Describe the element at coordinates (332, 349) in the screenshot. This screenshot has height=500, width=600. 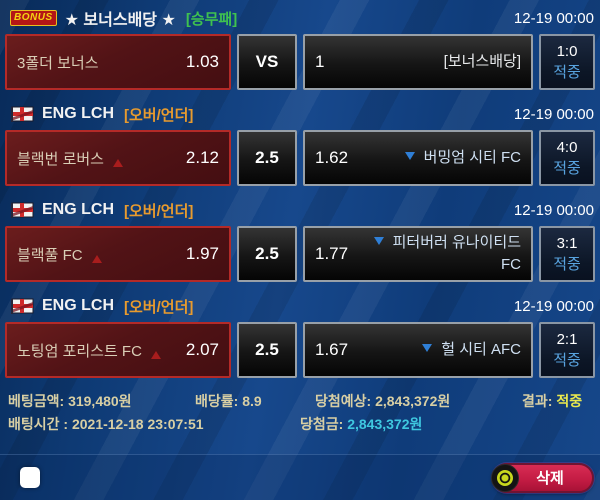
I see `away-odds: 1.67` at that location.